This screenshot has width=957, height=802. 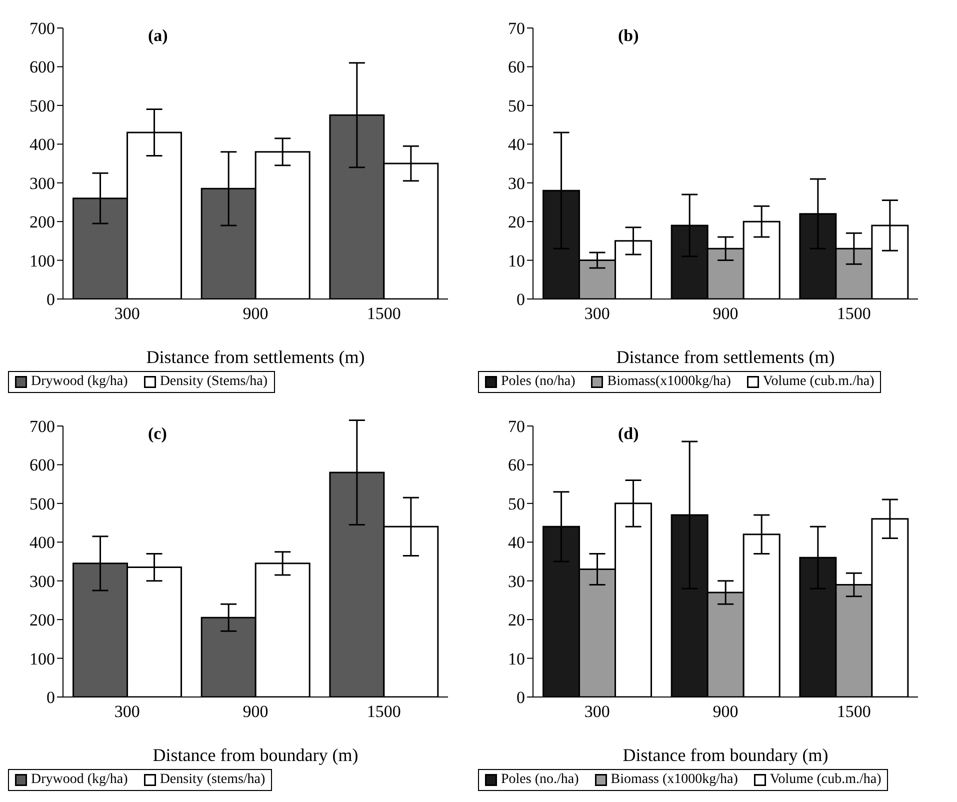 I want to click on legend-label: Poles (no/ha), so click(x=538, y=382).